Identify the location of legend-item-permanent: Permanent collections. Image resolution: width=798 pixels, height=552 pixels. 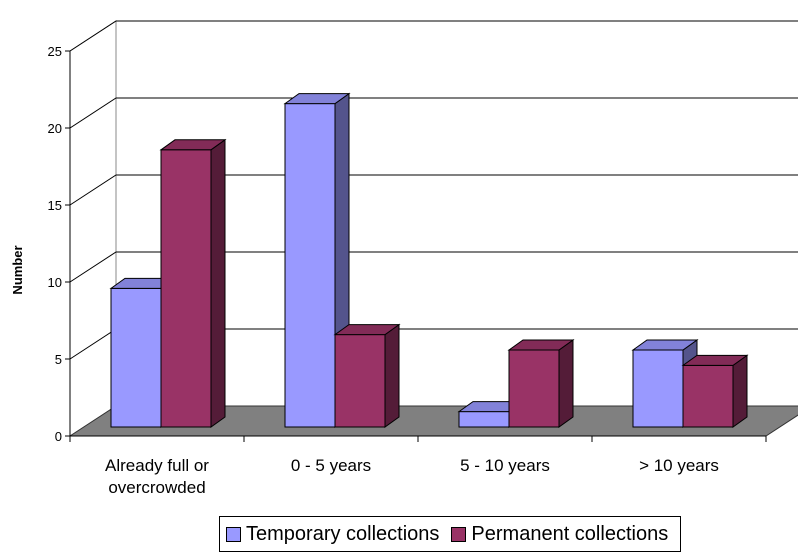
(559, 534).